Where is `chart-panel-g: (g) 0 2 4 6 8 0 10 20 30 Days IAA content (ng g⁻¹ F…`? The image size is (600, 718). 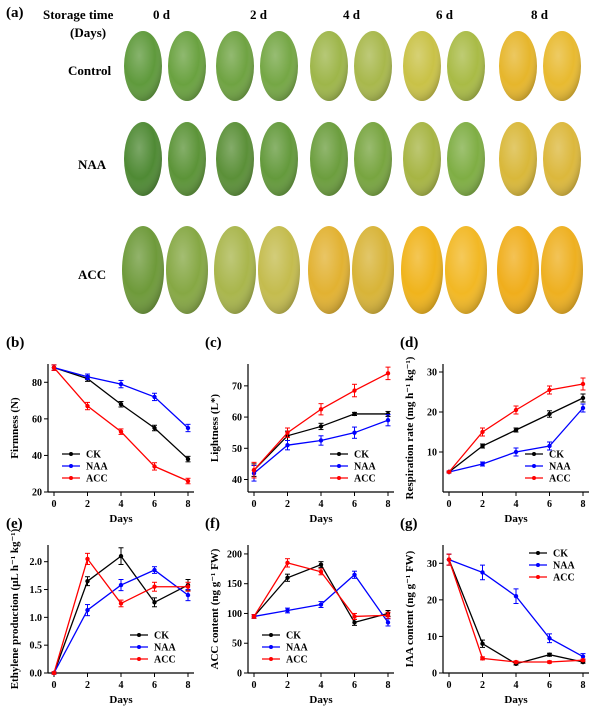
chart-panel-g: (g) 0 2 4 6 8 0 10 20 30 Days IAA content (ng g⁻¹ F… is located at coordinates (494, 611).